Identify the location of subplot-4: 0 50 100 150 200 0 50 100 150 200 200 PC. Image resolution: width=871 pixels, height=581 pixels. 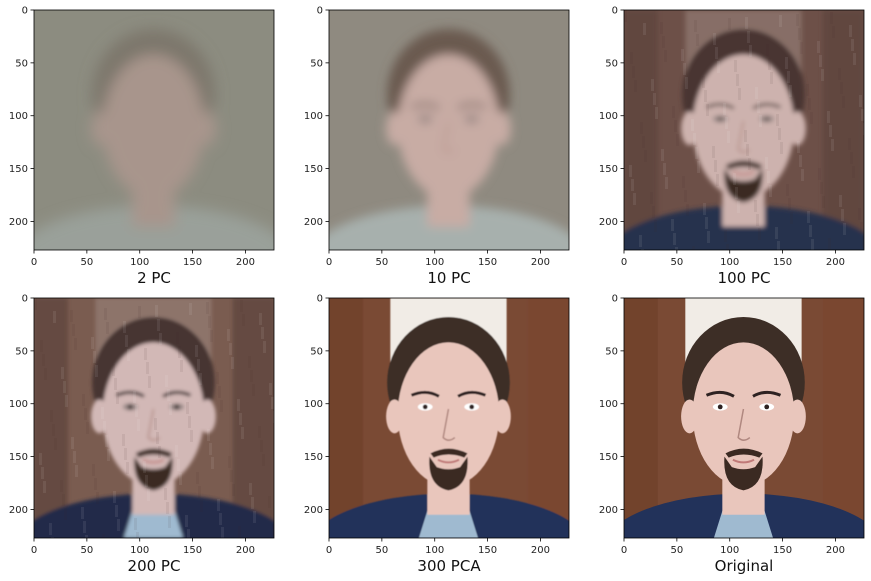
(142, 434).